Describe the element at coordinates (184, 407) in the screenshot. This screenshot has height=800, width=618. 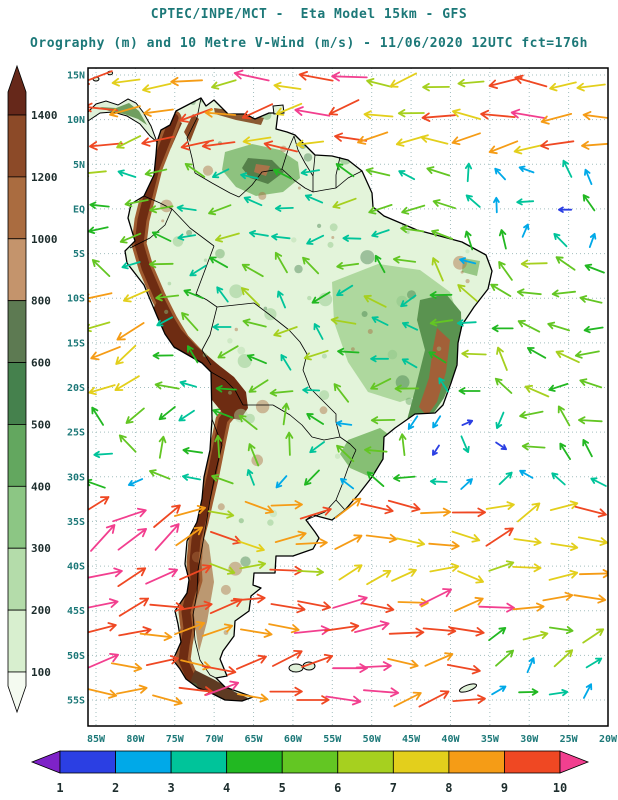
I see `andes-ridge` at that location.